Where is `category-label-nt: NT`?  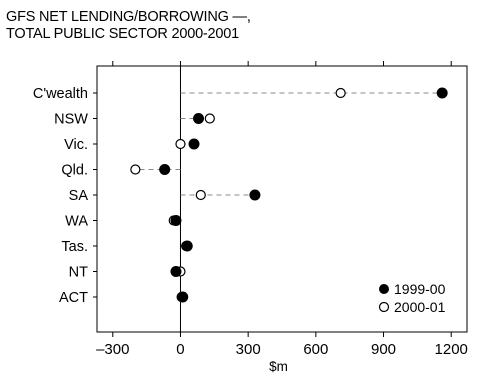 category-label-nt: NT is located at coordinates (78, 273).